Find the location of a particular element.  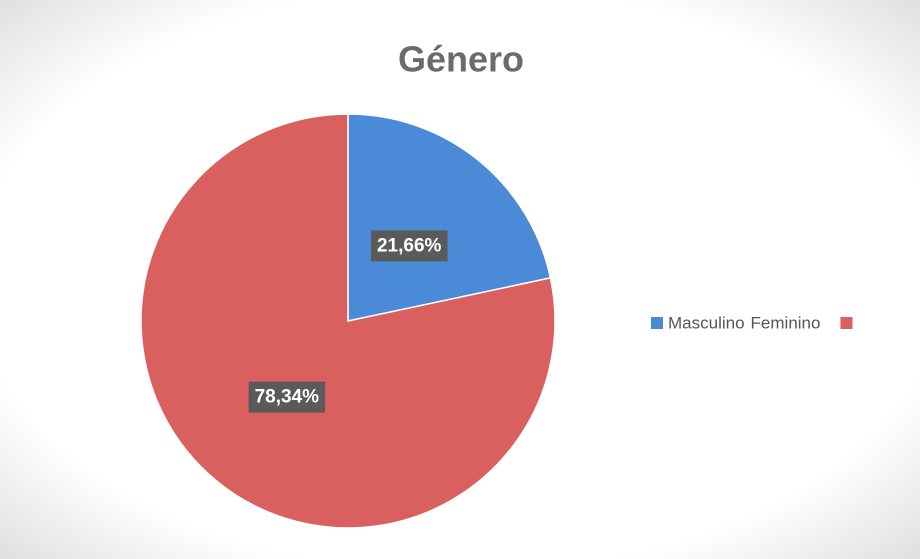

legend: Masculino Feminino is located at coordinates (752, 322).